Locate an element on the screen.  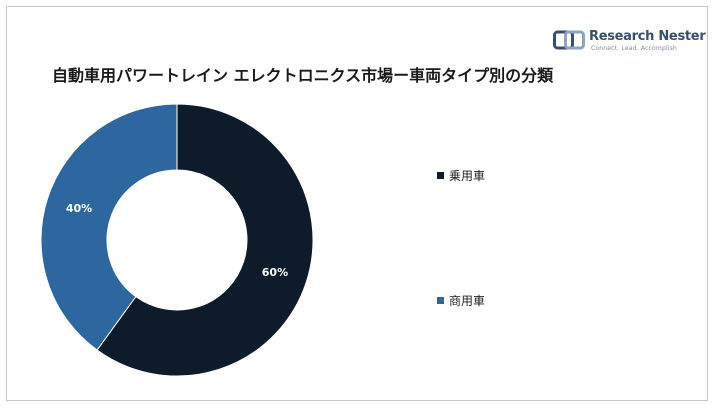
legend-item-2: 商用車 is located at coordinates (461, 300).